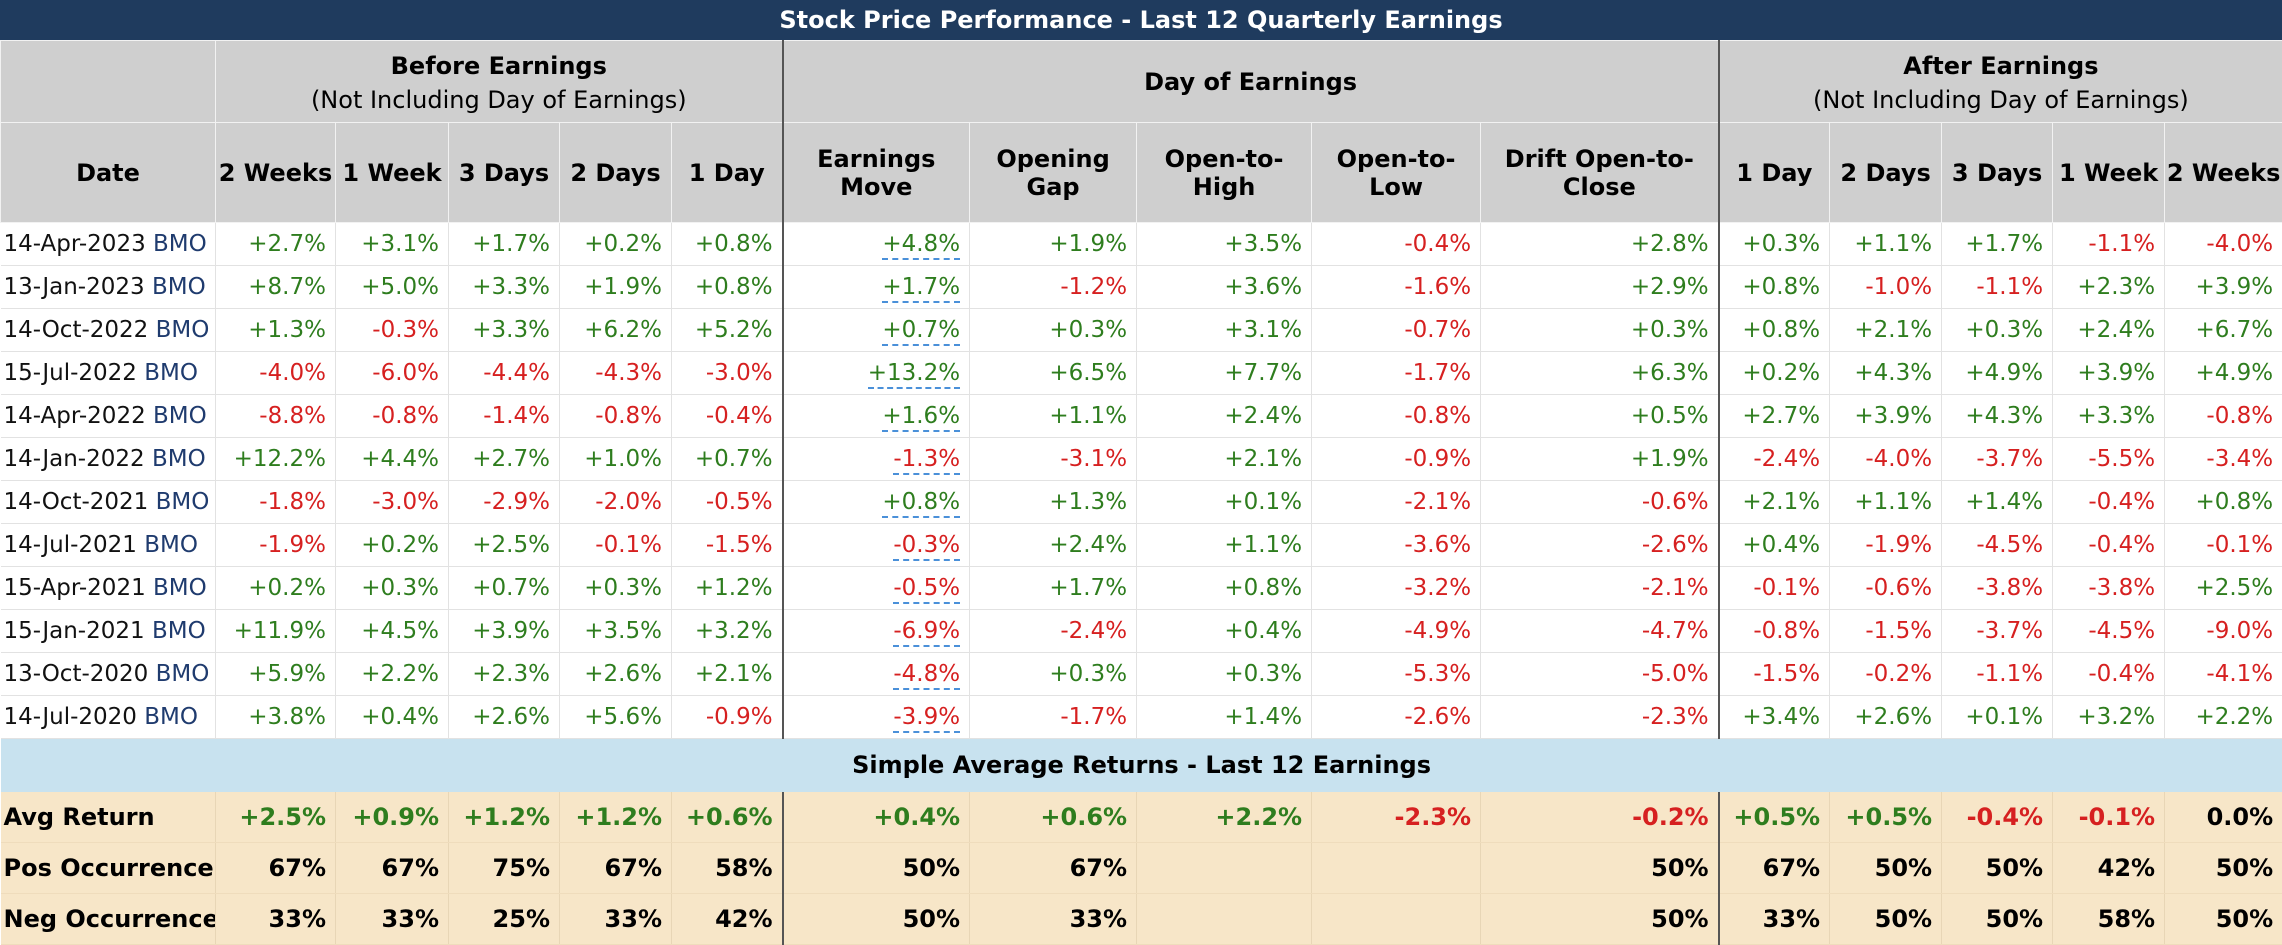 The height and width of the screenshot is (945, 2282). What do you see at coordinates (1396, 588) in the screenshot?
I see `cell-open-to-low: -3.2%` at bounding box center [1396, 588].